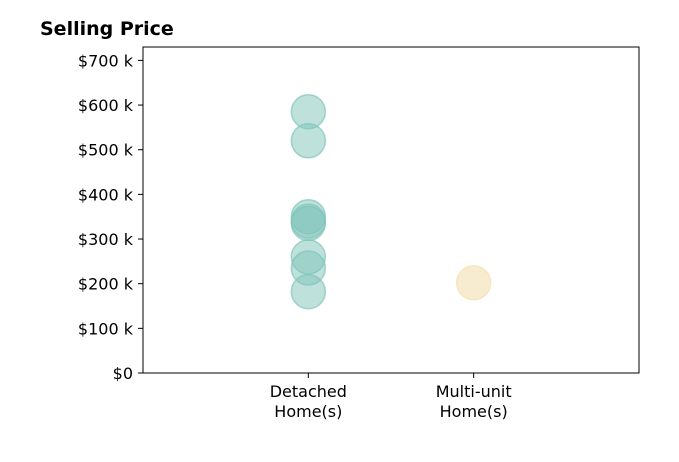 This screenshot has width=679, height=462. What do you see at coordinates (106, 239) in the screenshot?
I see `y-tick-label: $300 k` at bounding box center [106, 239].